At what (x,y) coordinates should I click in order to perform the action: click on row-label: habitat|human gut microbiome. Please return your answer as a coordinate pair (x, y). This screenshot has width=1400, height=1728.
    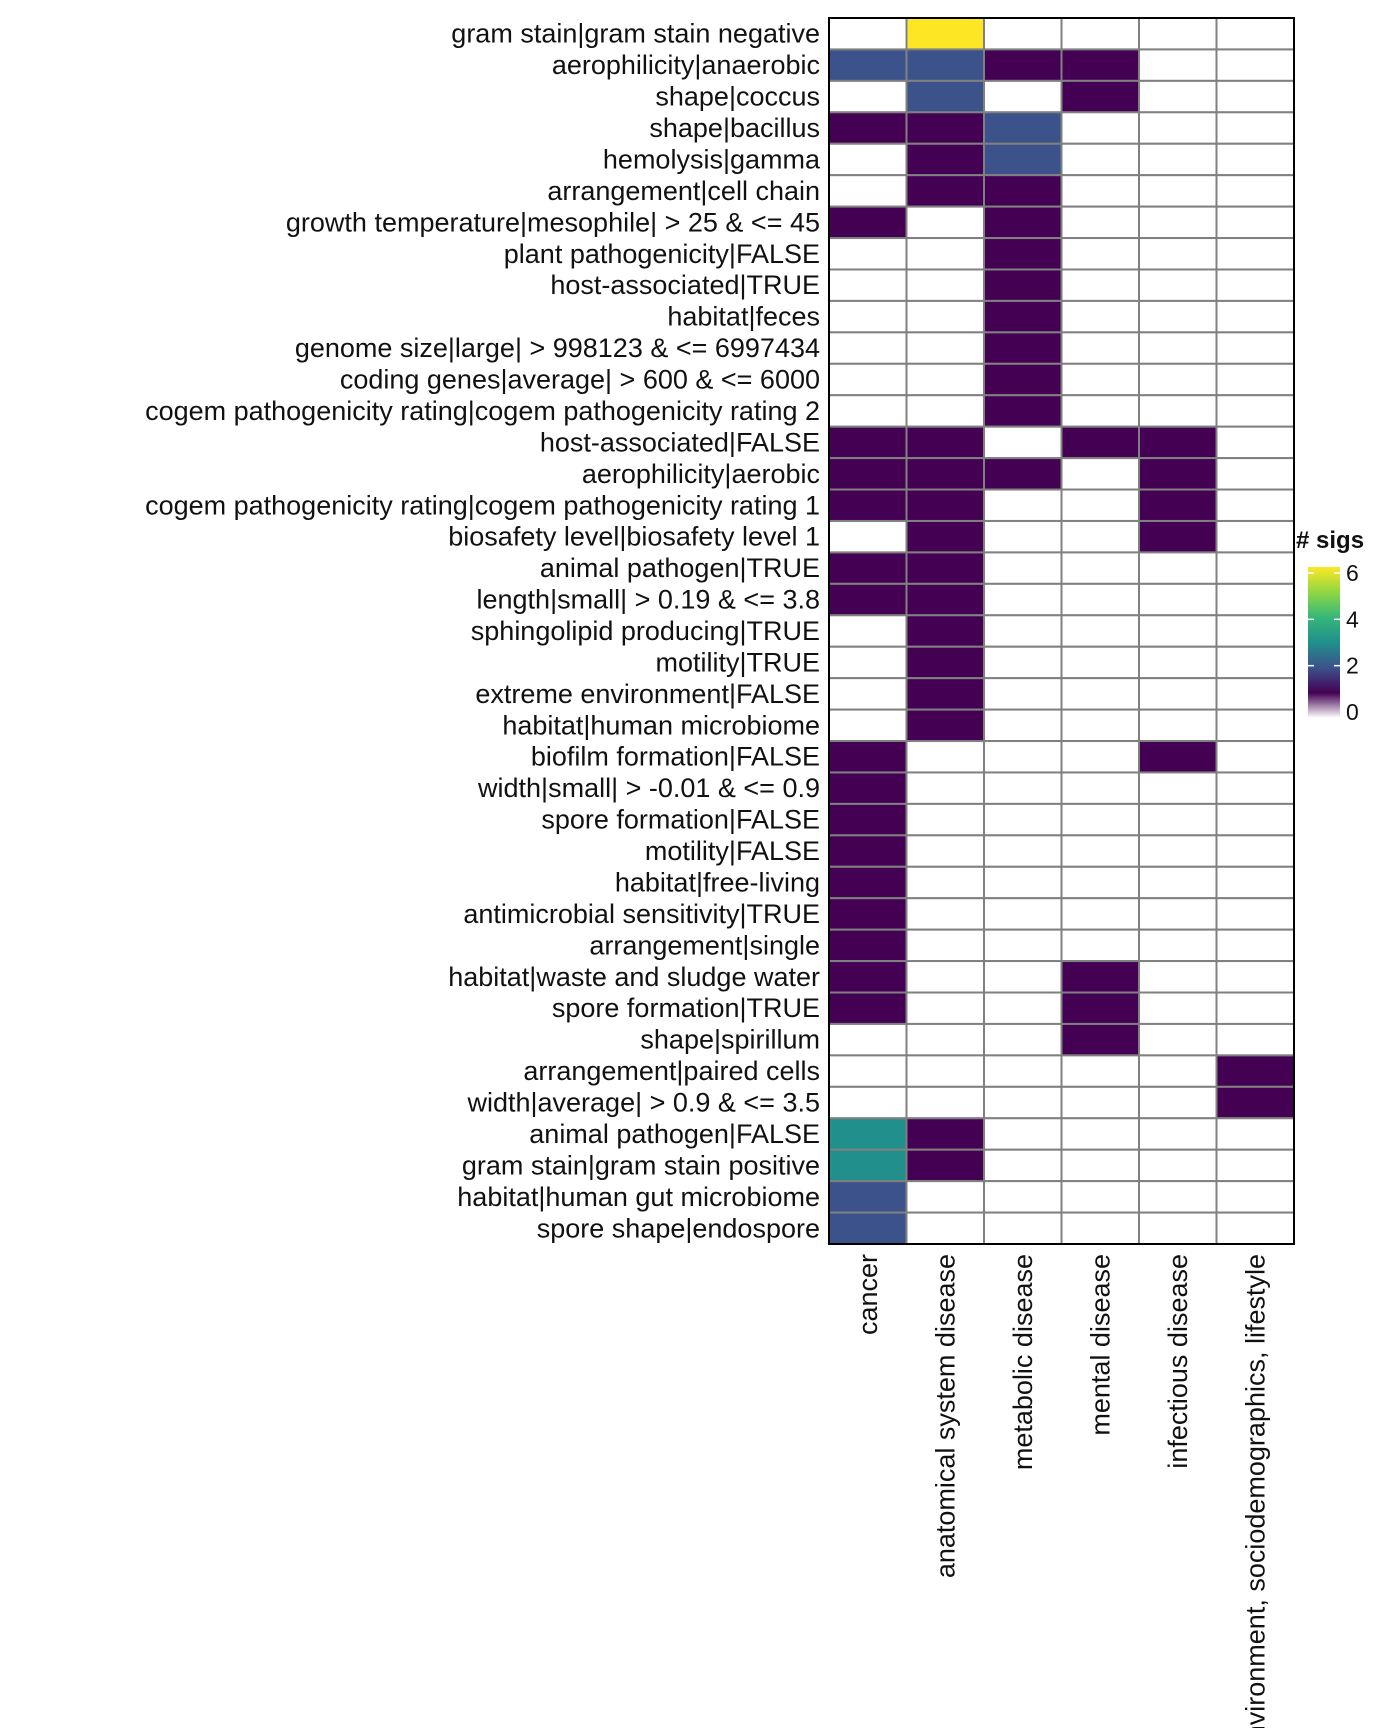
    Looking at the image, I should click on (638, 1197).